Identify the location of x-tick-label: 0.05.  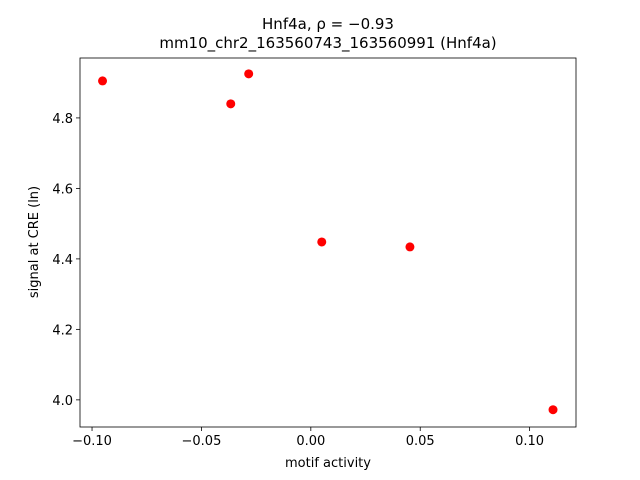
(420, 441).